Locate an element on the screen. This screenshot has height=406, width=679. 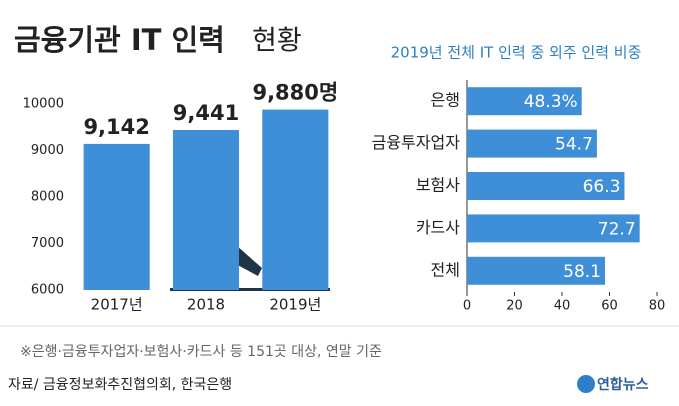
footnote: ※은행·금융투자업자·보험사·카드사 등 151곳 대상, 연말 기준 is located at coordinates (201, 352).